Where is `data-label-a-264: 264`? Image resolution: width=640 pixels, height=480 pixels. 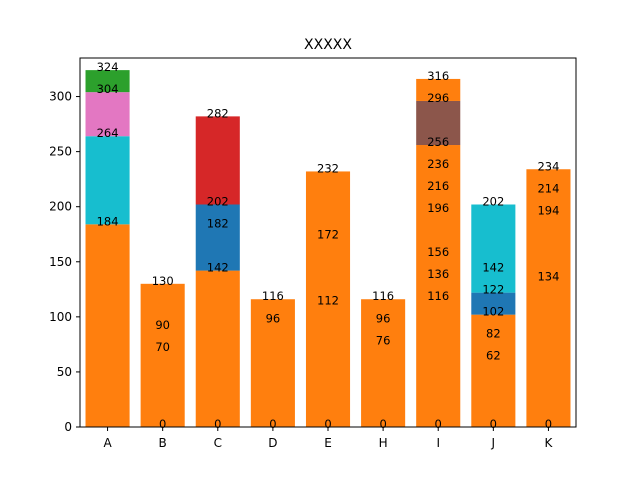
data-label-a-264: 264 is located at coordinates (108, 133).